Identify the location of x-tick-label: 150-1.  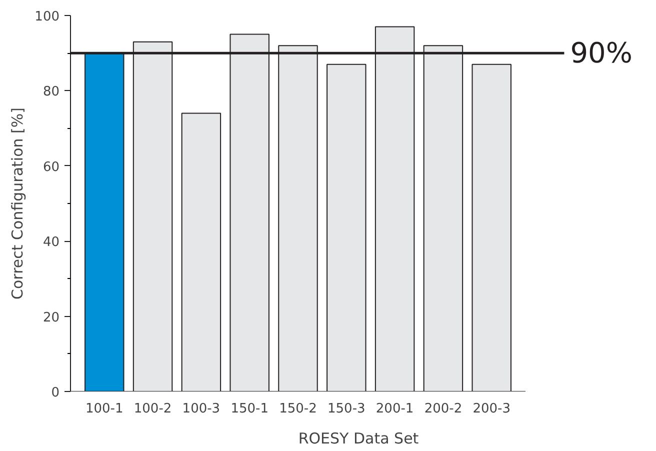
(249, 409).